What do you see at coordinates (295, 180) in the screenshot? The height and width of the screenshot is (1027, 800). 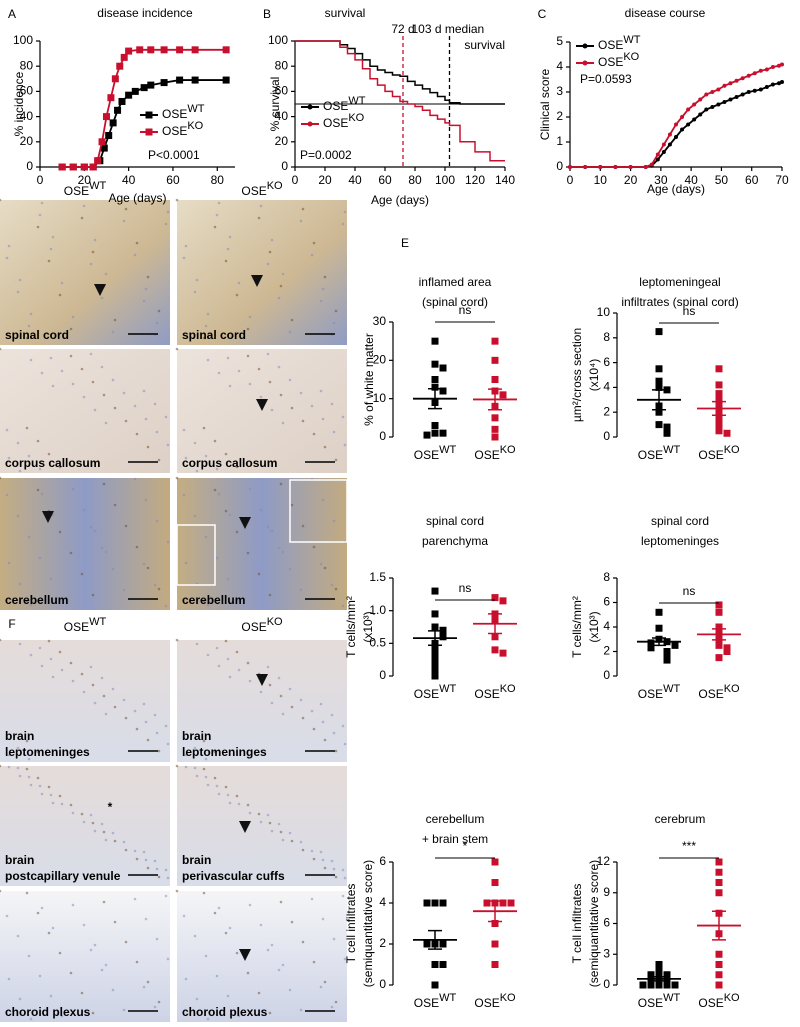 I see `x-tick-label: 0` at bounding box center [295, 180].